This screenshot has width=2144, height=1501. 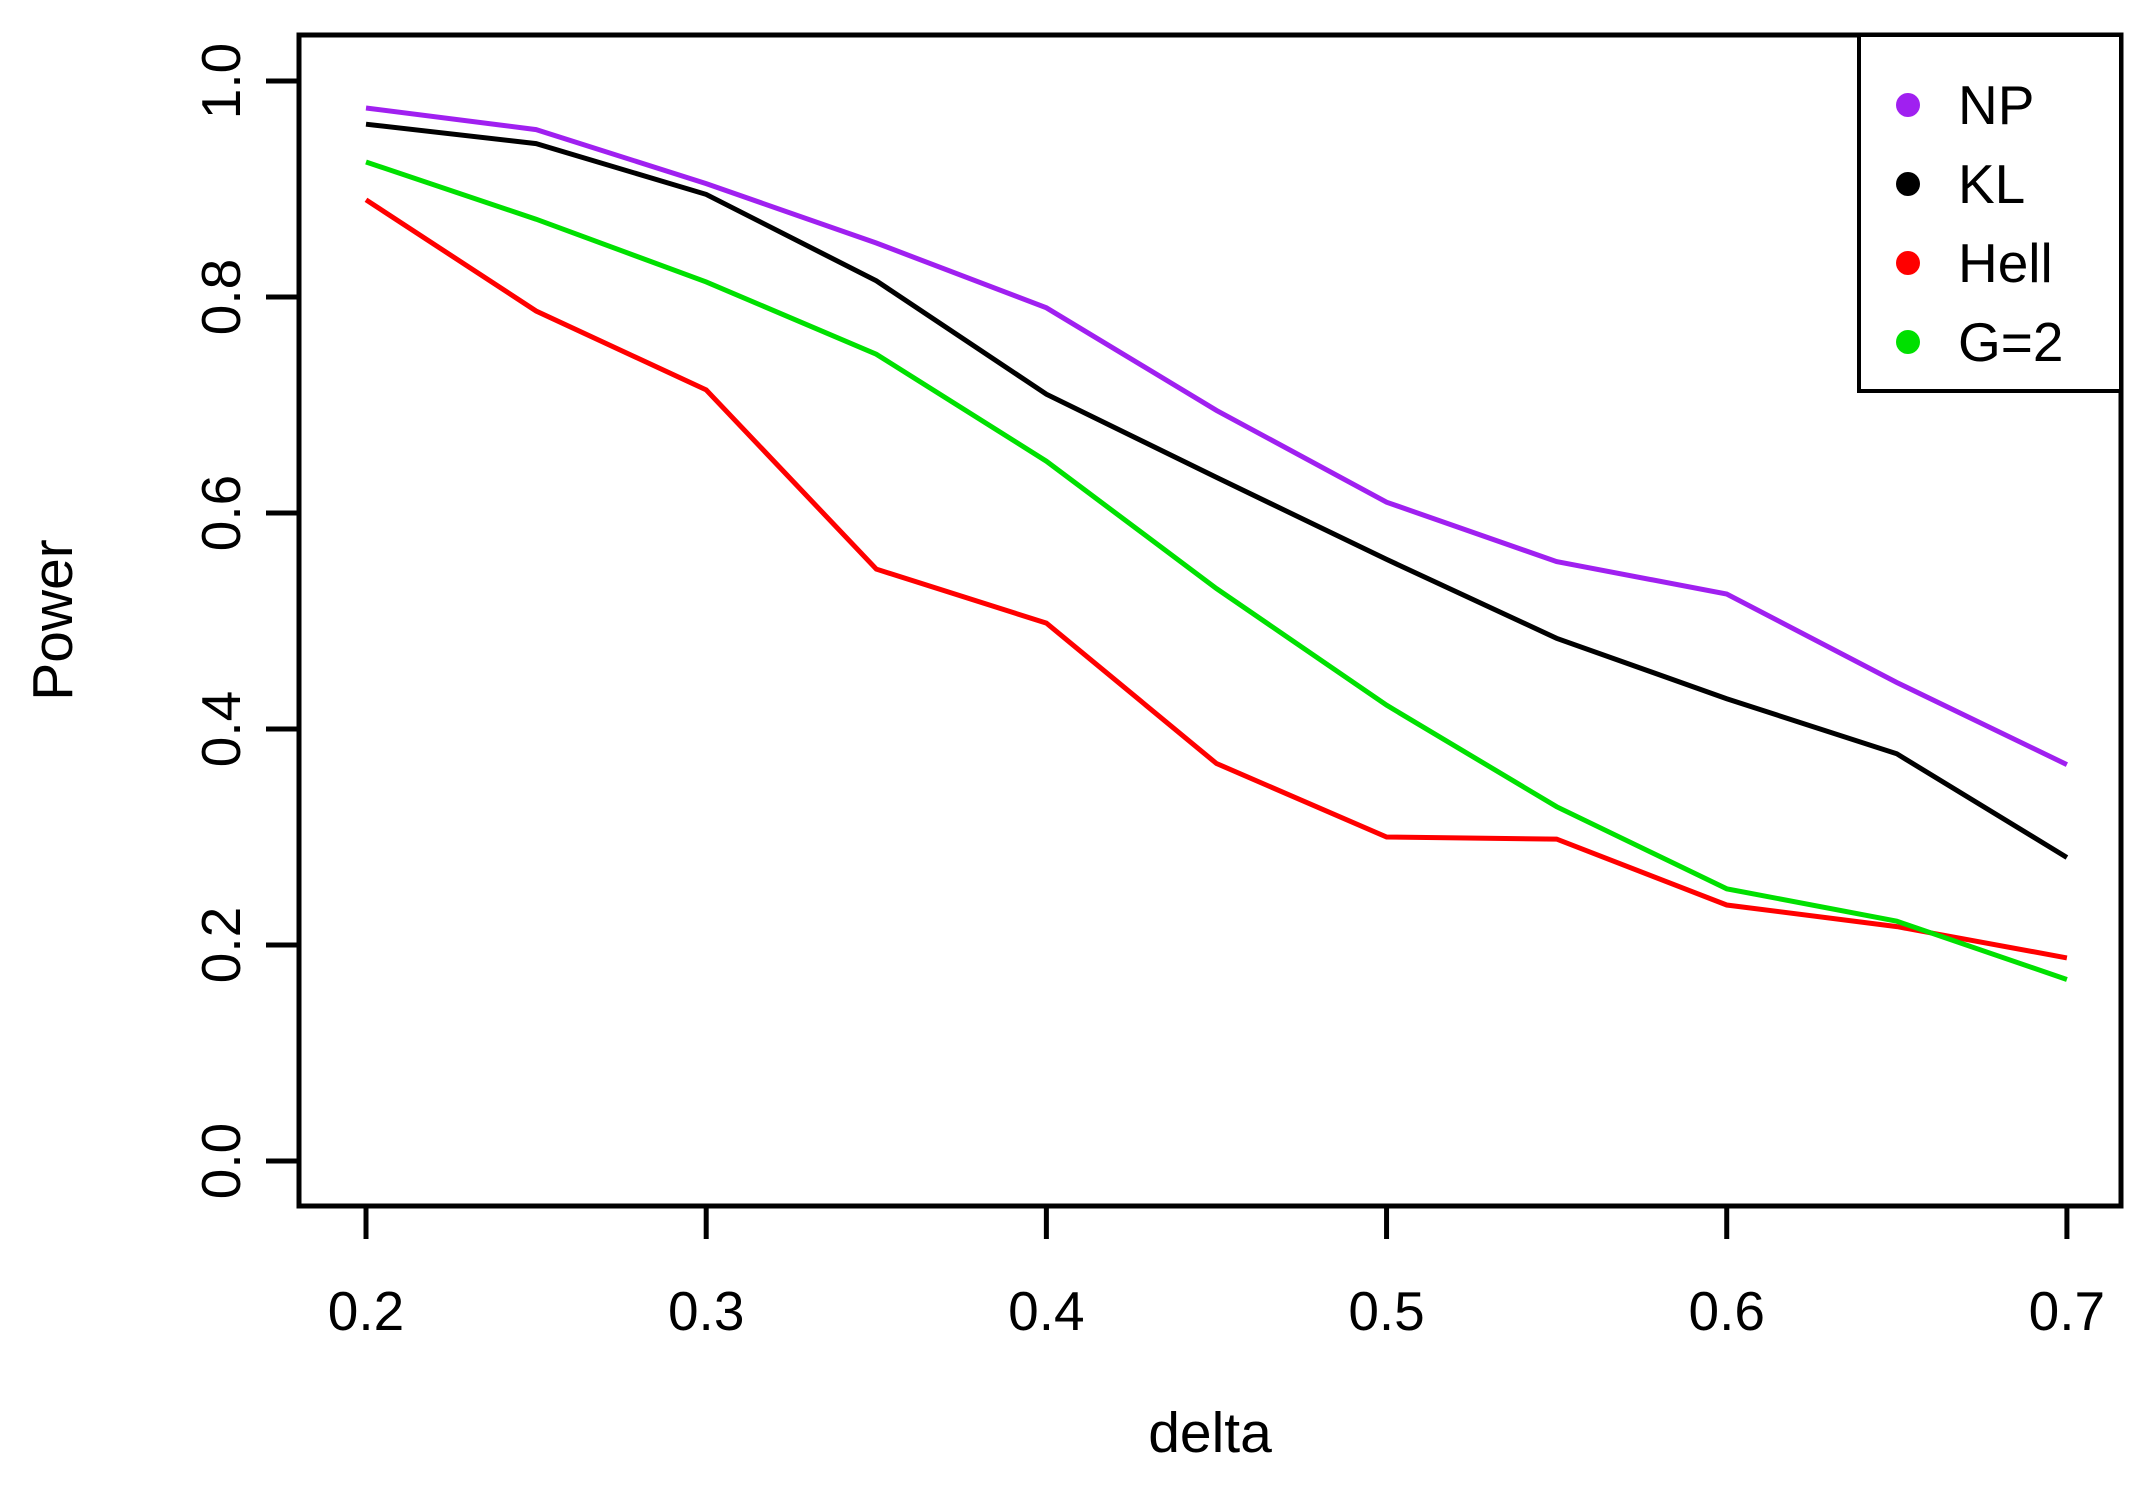 I want to click on legend-label-hell: Hell, so click(x=2005, y=263).